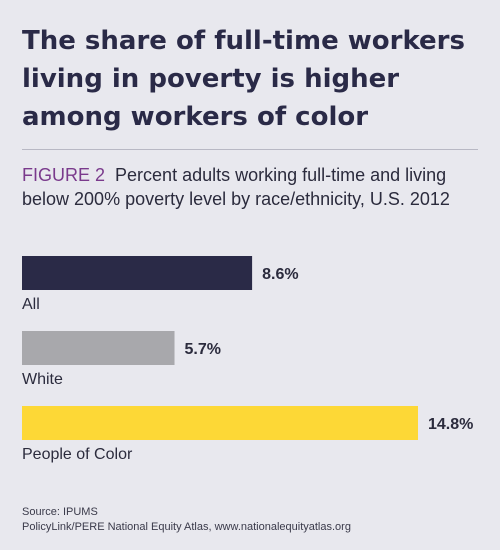  I want to click on value-label-white: 5.7%, so click(203, 349).